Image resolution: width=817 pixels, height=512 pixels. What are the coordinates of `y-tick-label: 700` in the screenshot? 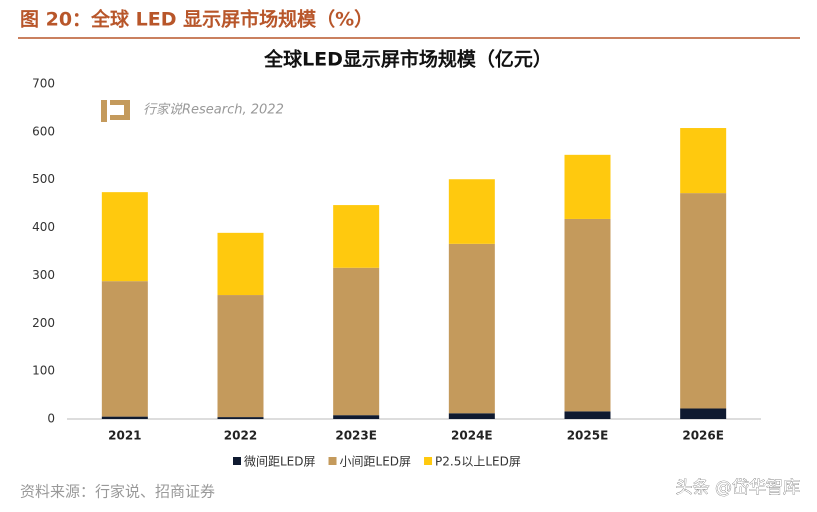 It's located at (43, 84).